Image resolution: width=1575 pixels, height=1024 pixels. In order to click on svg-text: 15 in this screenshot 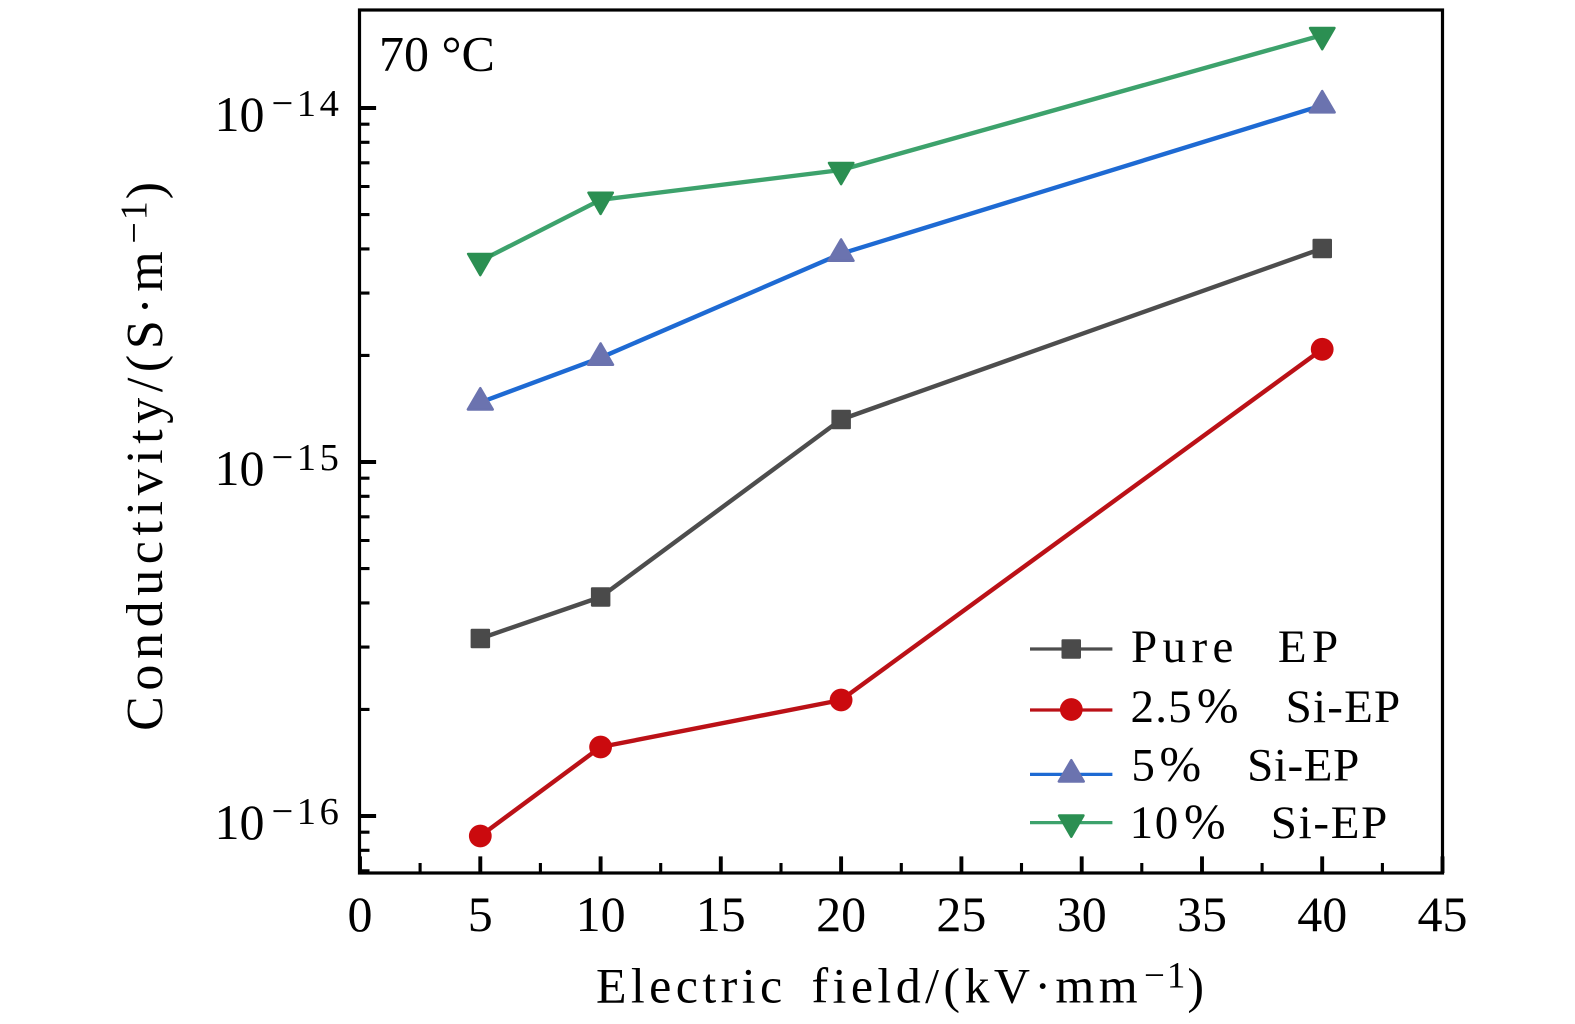, I will do `click(721, 914)`.